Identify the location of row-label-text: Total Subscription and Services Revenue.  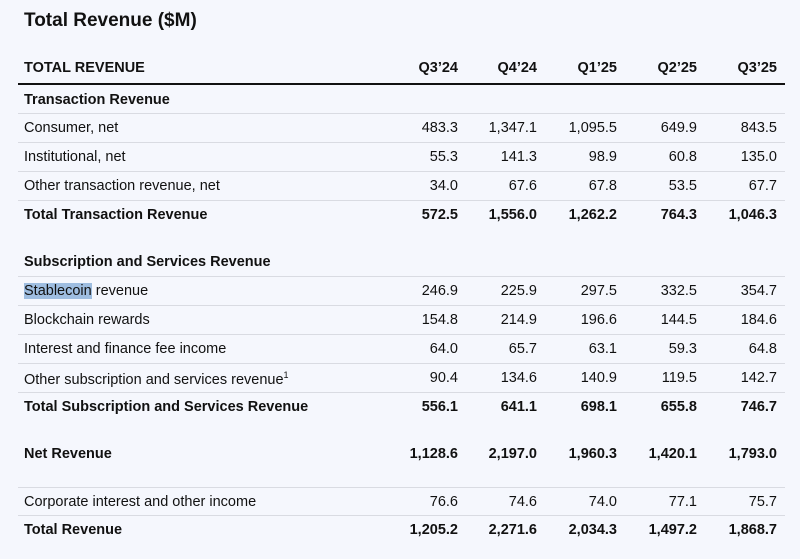
(166, 407).